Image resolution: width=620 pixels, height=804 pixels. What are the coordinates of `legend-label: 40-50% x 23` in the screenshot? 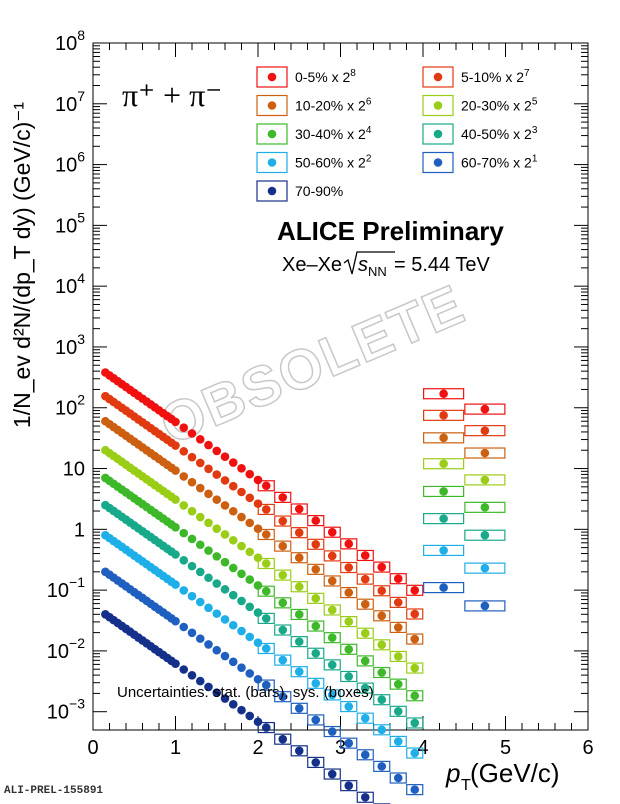 It's located at (499, 133).